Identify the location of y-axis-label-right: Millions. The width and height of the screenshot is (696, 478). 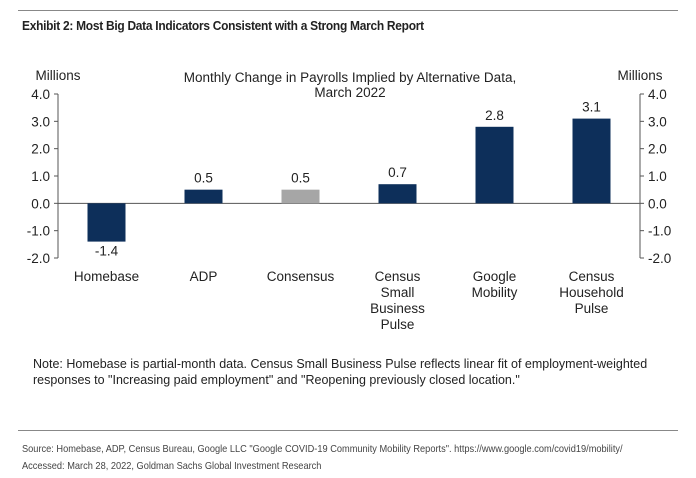
(639, 75).